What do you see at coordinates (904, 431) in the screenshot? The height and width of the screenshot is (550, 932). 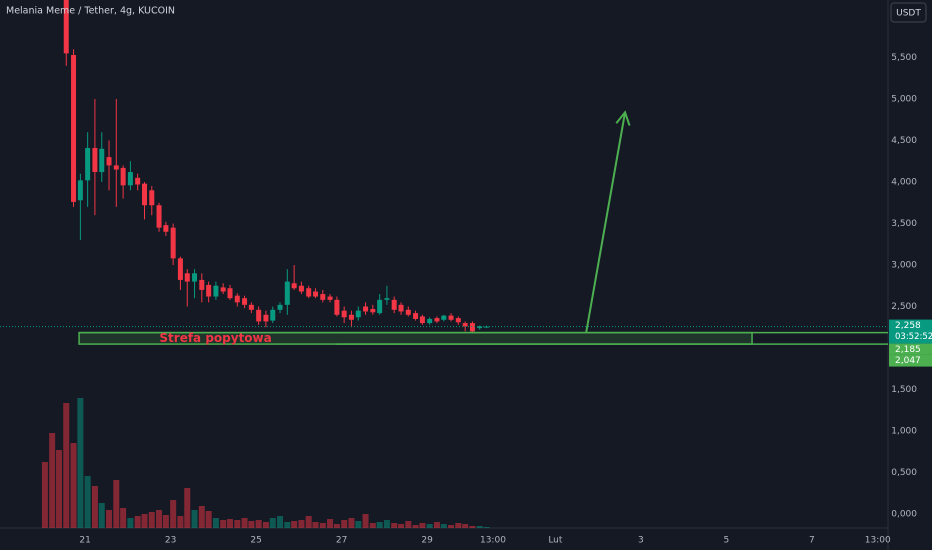 I see `y-tick-label: 1,000` at bounding box center [904, 431].